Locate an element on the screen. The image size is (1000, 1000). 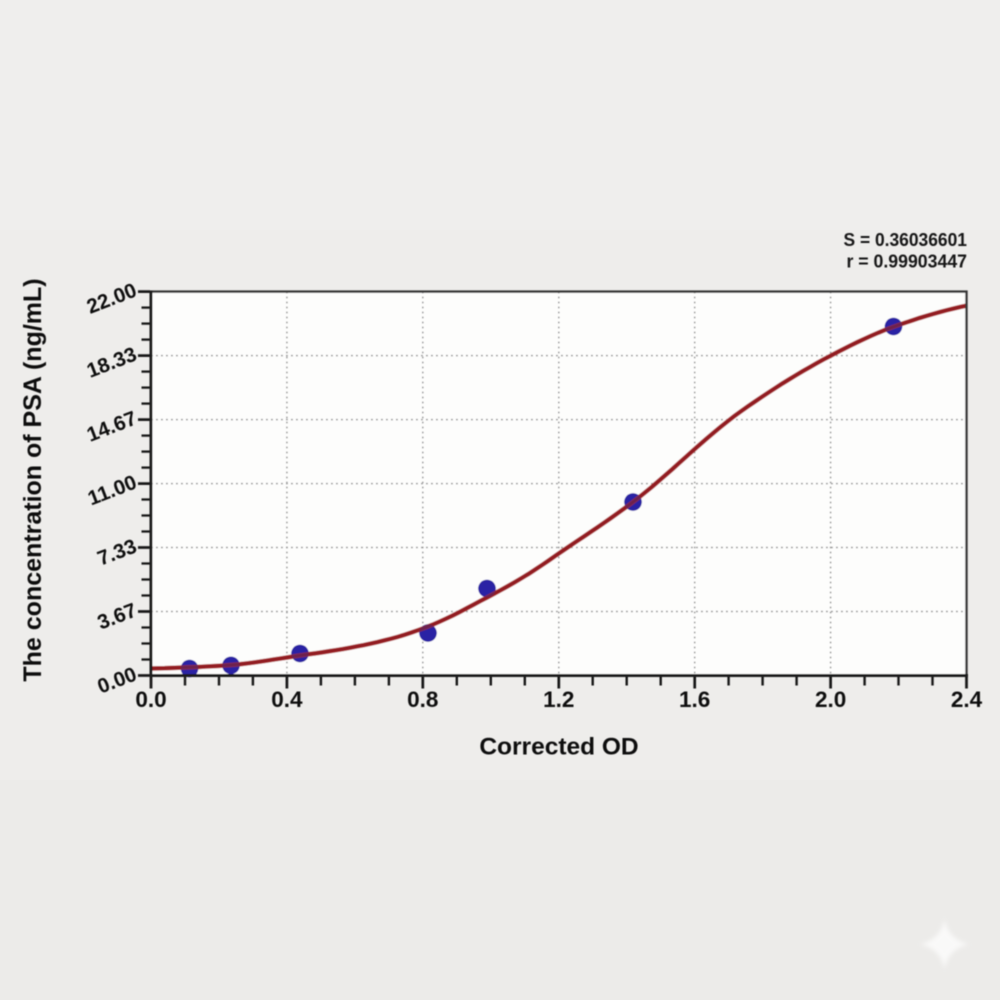
svg-text: 2.0 is located at coordinates (830, 699).